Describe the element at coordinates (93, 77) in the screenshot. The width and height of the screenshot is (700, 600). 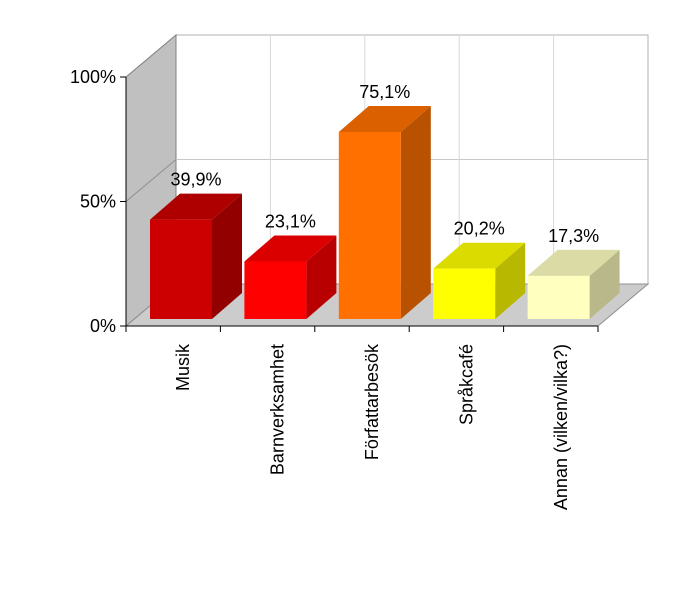
I see `y-tick-label: 100%` at that location.